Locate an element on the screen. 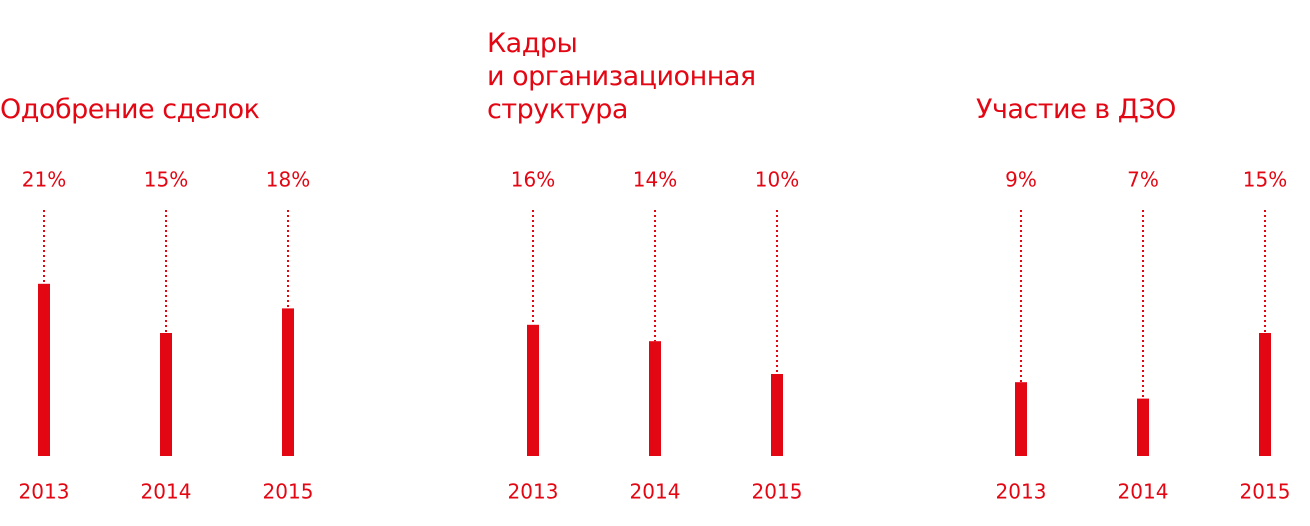 Image resolution: width=1310 pixels, height=526 pixels. value-label: 14% is located at coordinates (655, 180).